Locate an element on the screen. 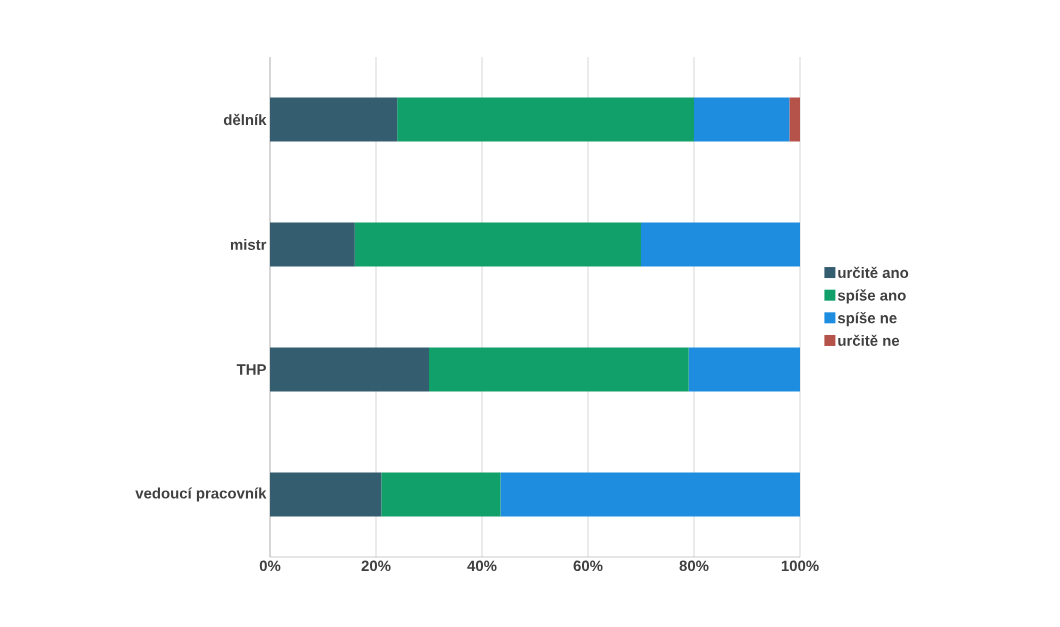 The image size is (1060, 627). x-tick-label: 20% is located at coordinates (376, 566).